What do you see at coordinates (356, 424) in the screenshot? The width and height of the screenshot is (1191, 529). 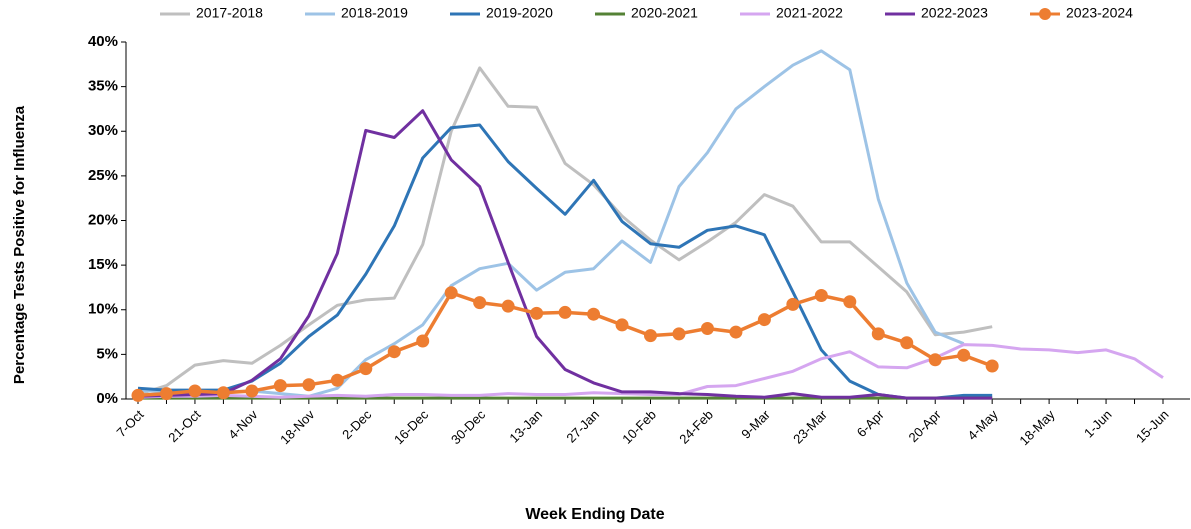 I see `x-tick-label: 2-Dec` at bounding box center [356, 424].